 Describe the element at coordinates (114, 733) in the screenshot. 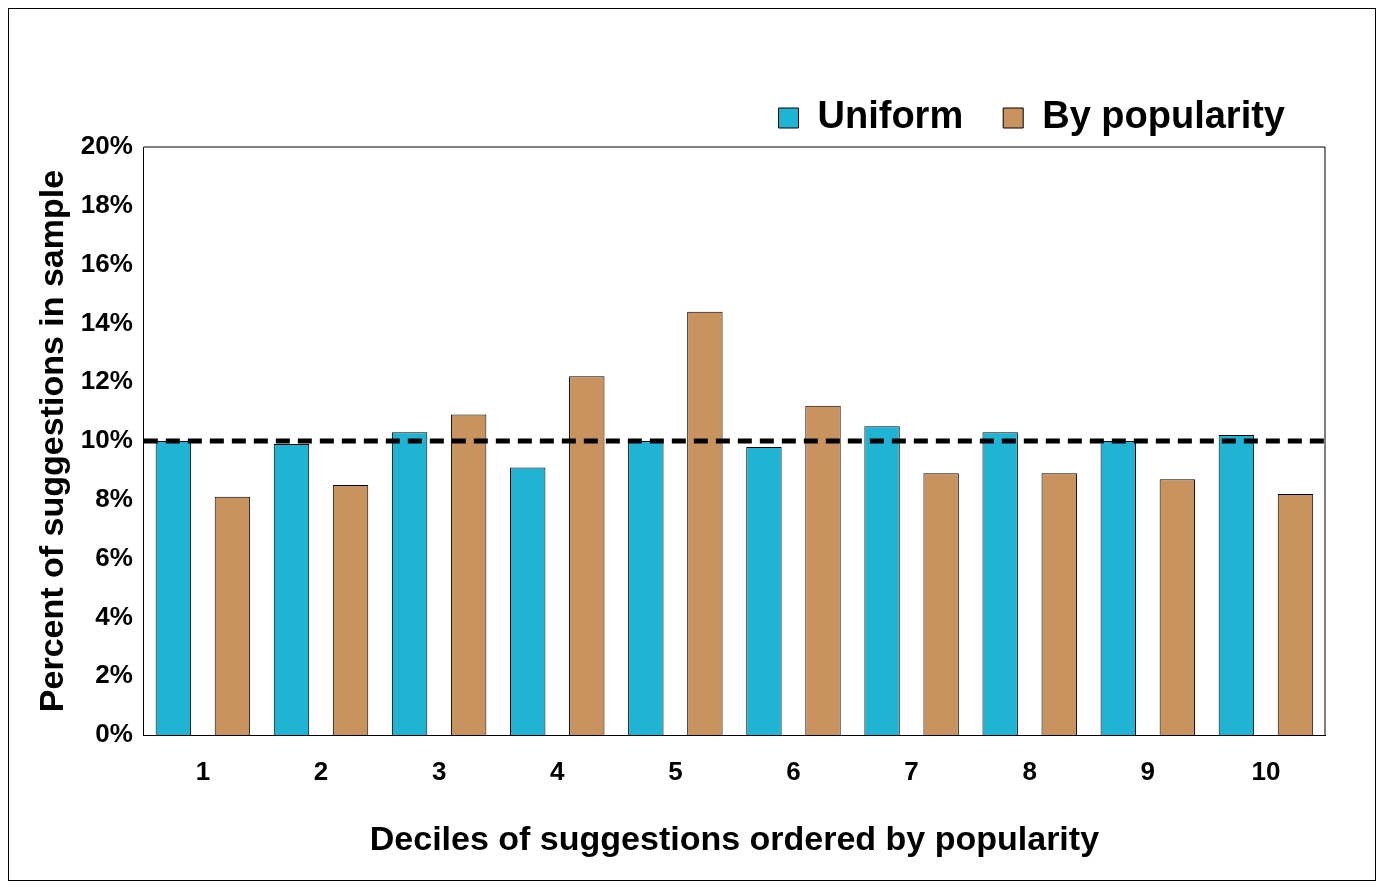

I see `y-tick-label: 0%` at that location.